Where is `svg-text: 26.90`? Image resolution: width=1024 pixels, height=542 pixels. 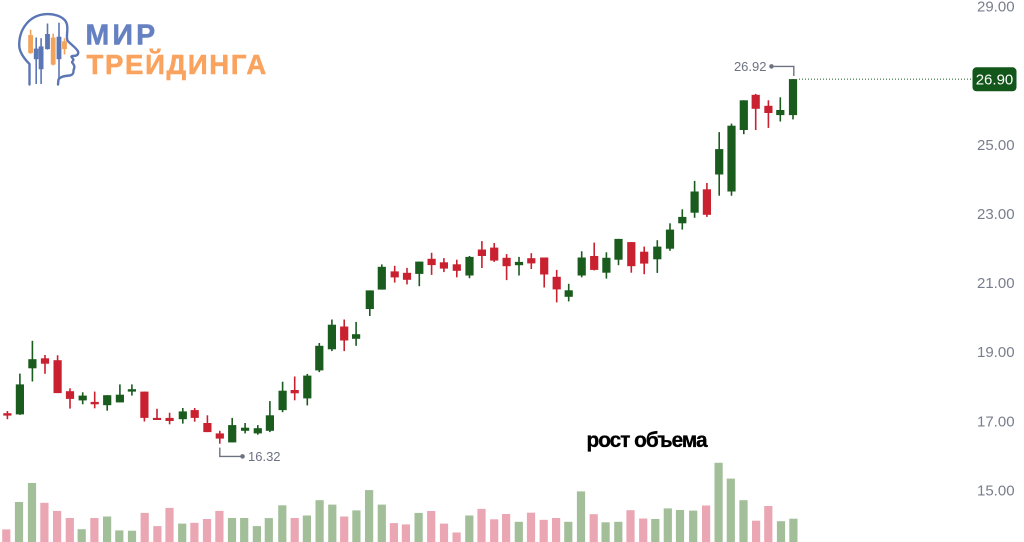
svg-text: 26.90 is located at coordinates (995, 79).